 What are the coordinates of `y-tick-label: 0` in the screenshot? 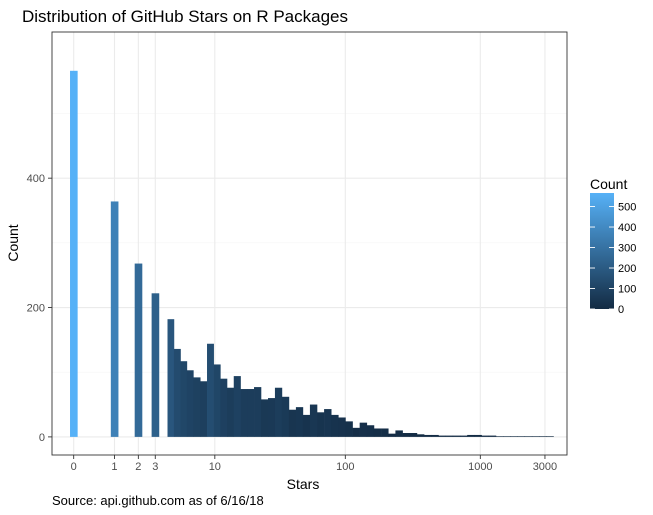 It's located at (42, 438).